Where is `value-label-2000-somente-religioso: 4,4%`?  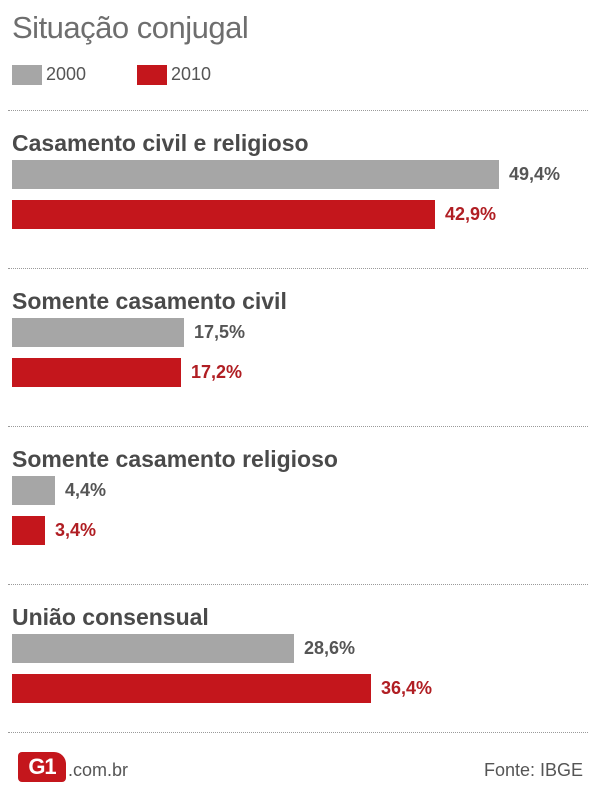 value-label-2000-somente-religioso: 4,4% is located at coordinates (86, 490).